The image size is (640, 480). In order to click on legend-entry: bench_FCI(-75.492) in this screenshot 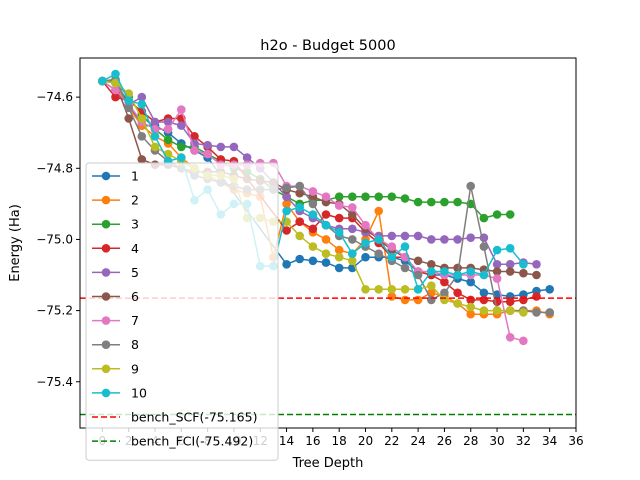, I will do `click(172, 441)`.